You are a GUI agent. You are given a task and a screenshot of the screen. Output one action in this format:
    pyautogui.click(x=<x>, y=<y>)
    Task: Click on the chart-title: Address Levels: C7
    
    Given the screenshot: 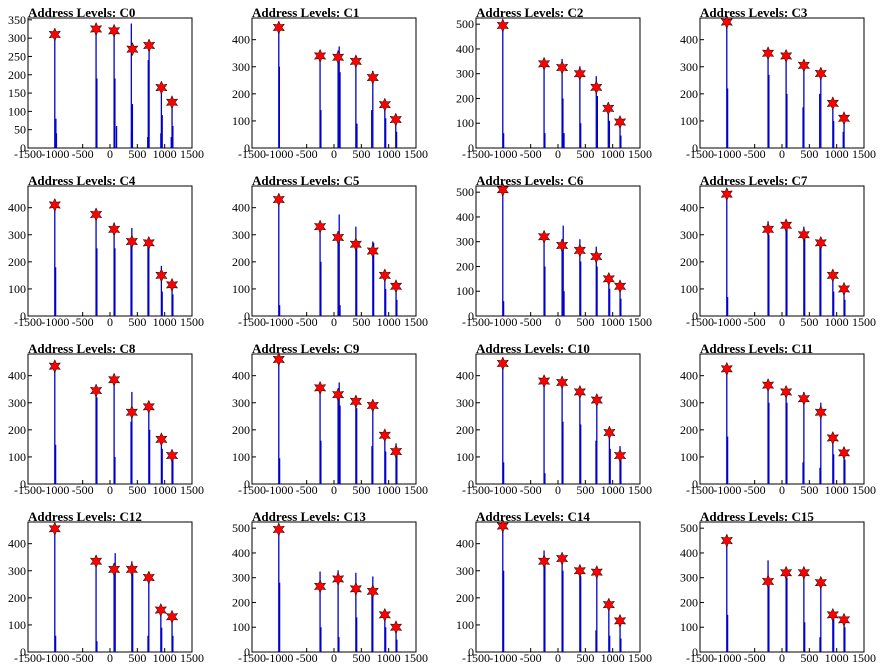 What is the action you would take?
    pyautogui.click(x=754, y=180)
    